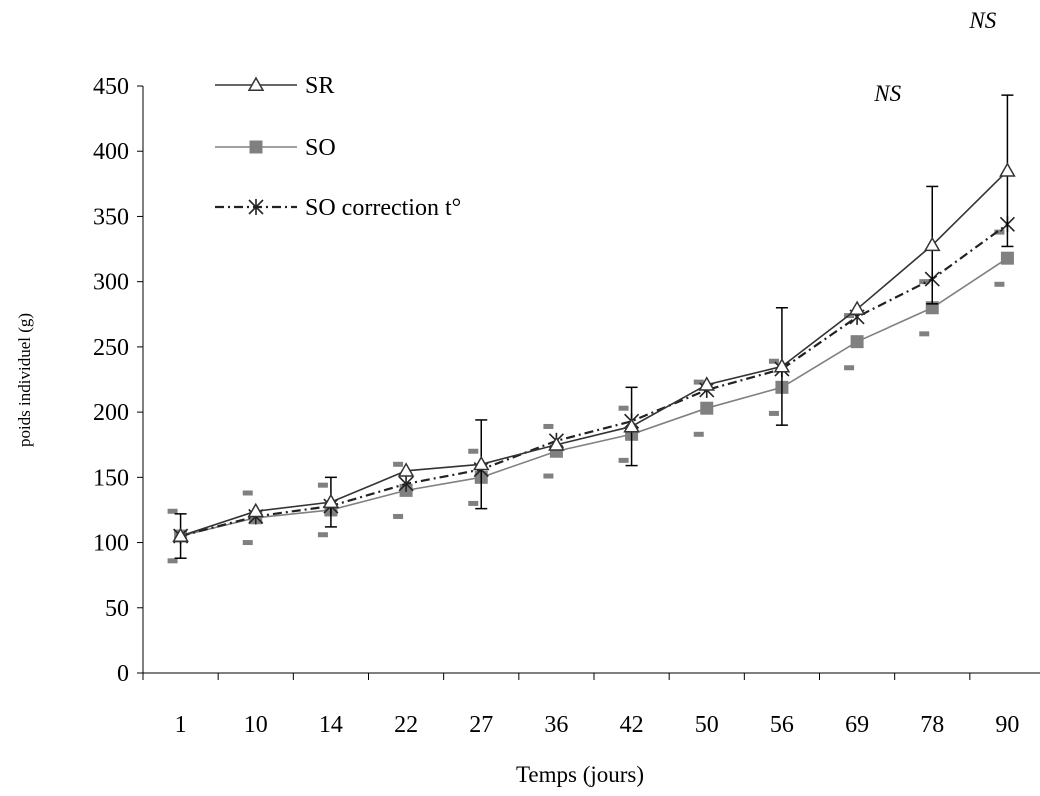 This screenshot has height=796, width=1040. I want to click on legend-item: SO, so click(275, 148).